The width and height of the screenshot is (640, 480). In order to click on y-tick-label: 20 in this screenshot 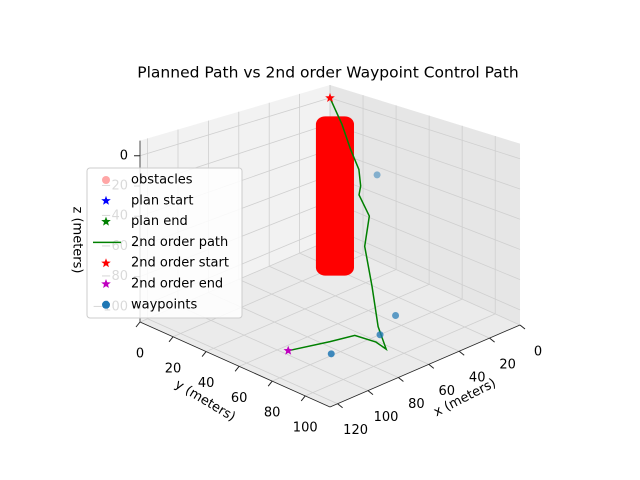, I will do `click(173, 368)`.